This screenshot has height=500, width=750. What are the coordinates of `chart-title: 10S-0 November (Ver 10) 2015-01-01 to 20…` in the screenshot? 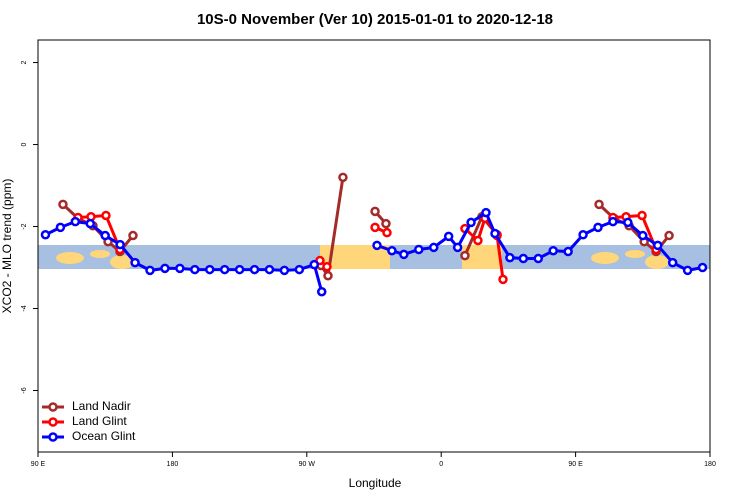 It's located at (375, 19).